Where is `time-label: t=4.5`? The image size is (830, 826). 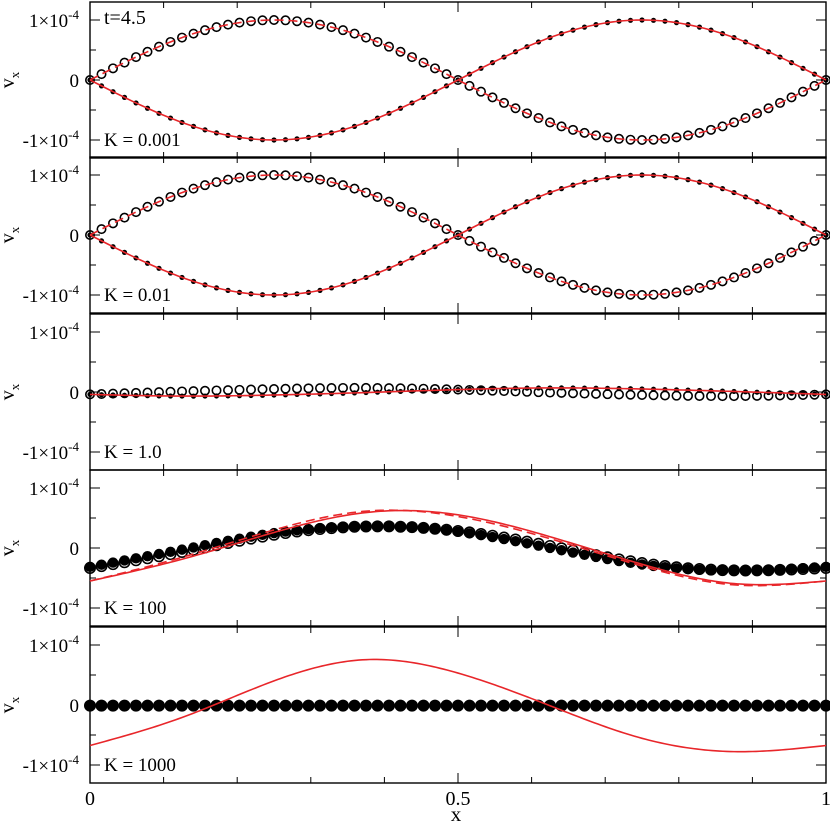
time-label: t=4.5 is located at coordinates (125, 18).